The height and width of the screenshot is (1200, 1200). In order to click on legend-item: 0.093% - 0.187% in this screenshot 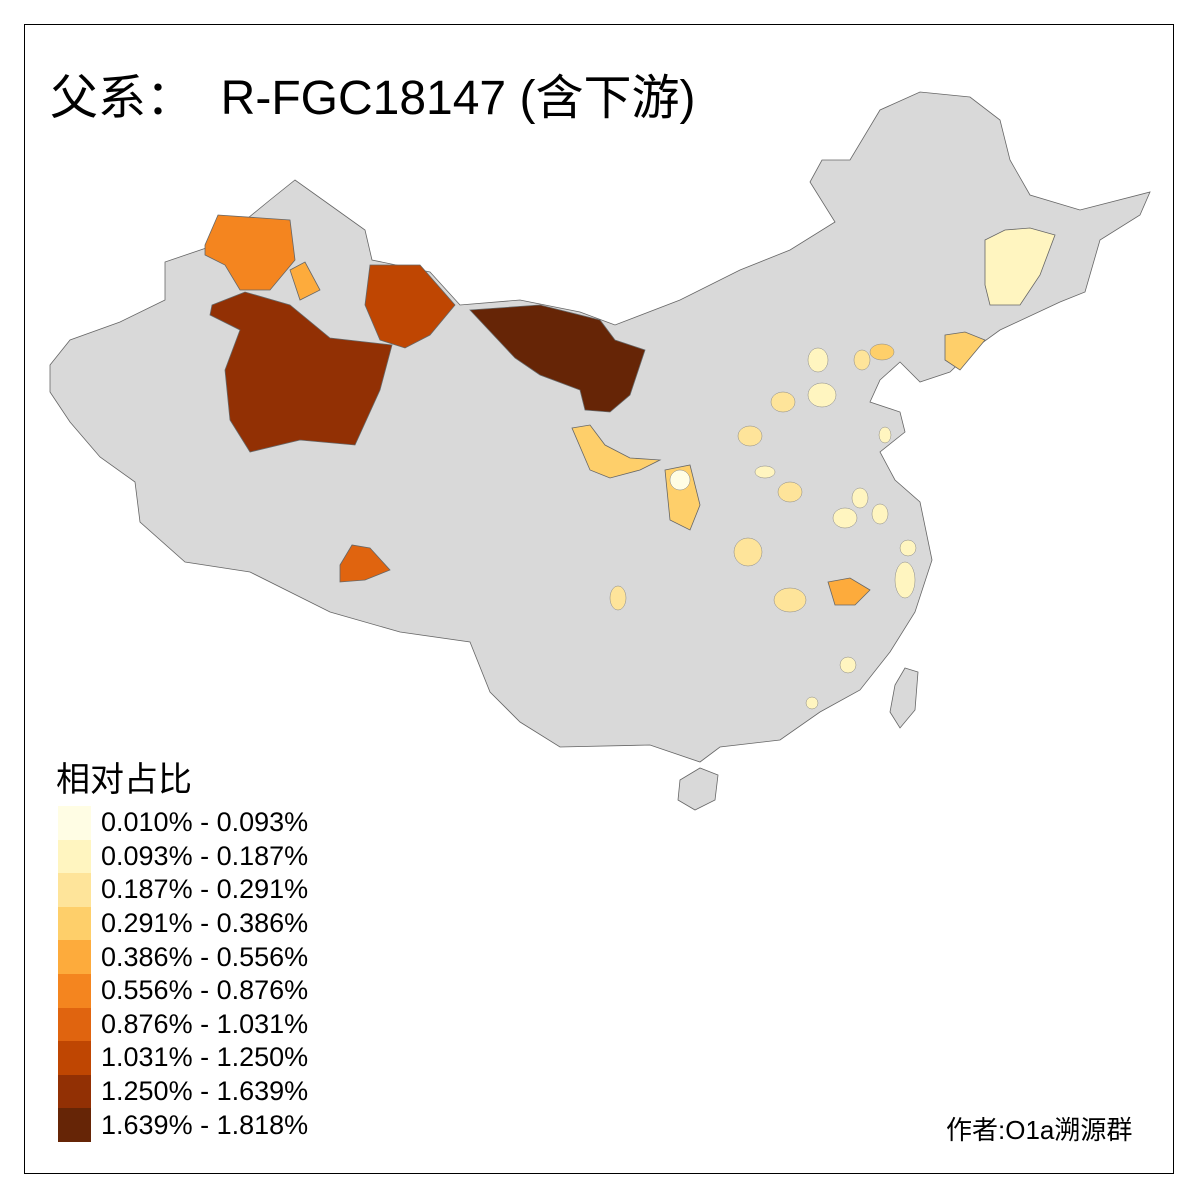, I will do `click(183, 856)`.